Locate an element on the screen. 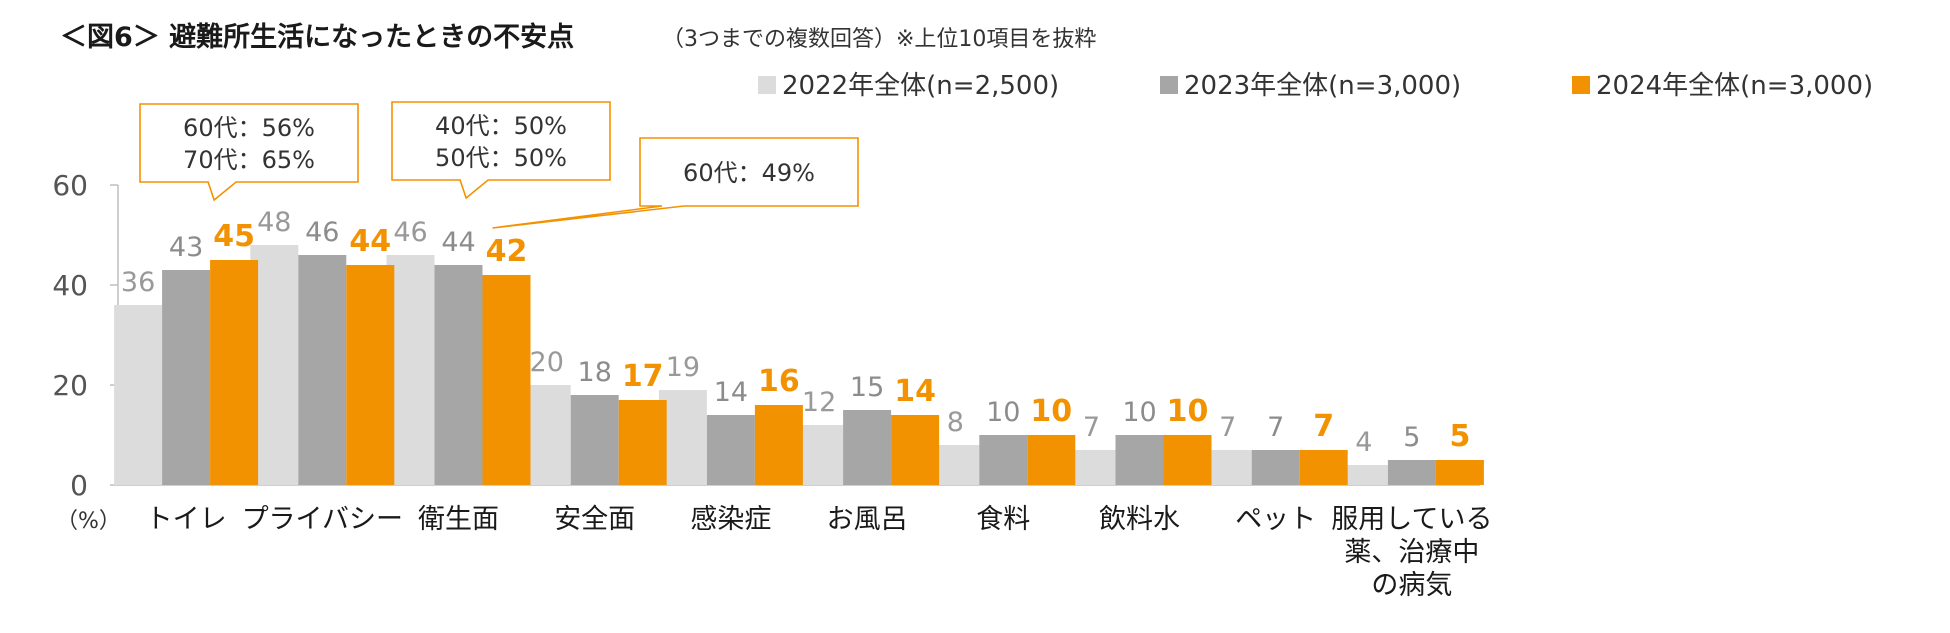 This screenshot has width=1950, height=633. data-label: 8 is located at coordinates (955, 422).